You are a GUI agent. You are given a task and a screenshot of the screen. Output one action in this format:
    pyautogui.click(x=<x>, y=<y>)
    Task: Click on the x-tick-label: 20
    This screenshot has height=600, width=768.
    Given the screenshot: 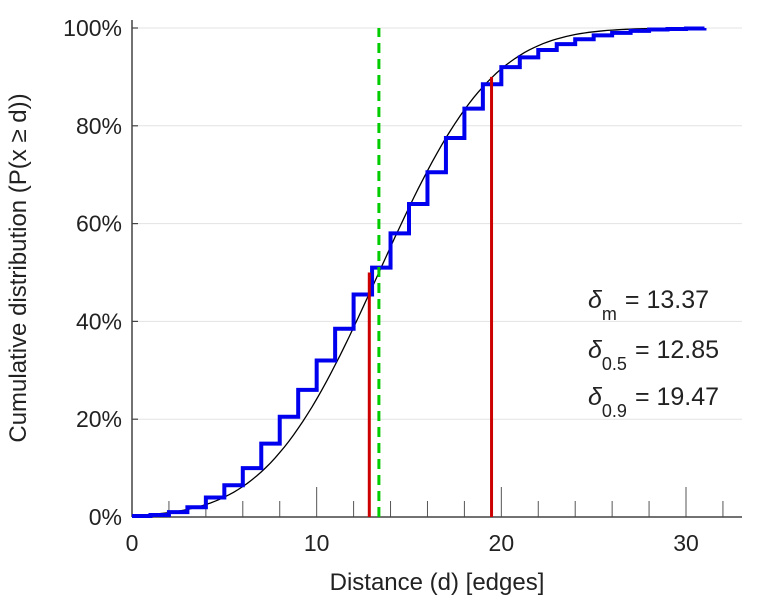 What is the action you would take?
    pyautogui.click(x=502, y=543)
    